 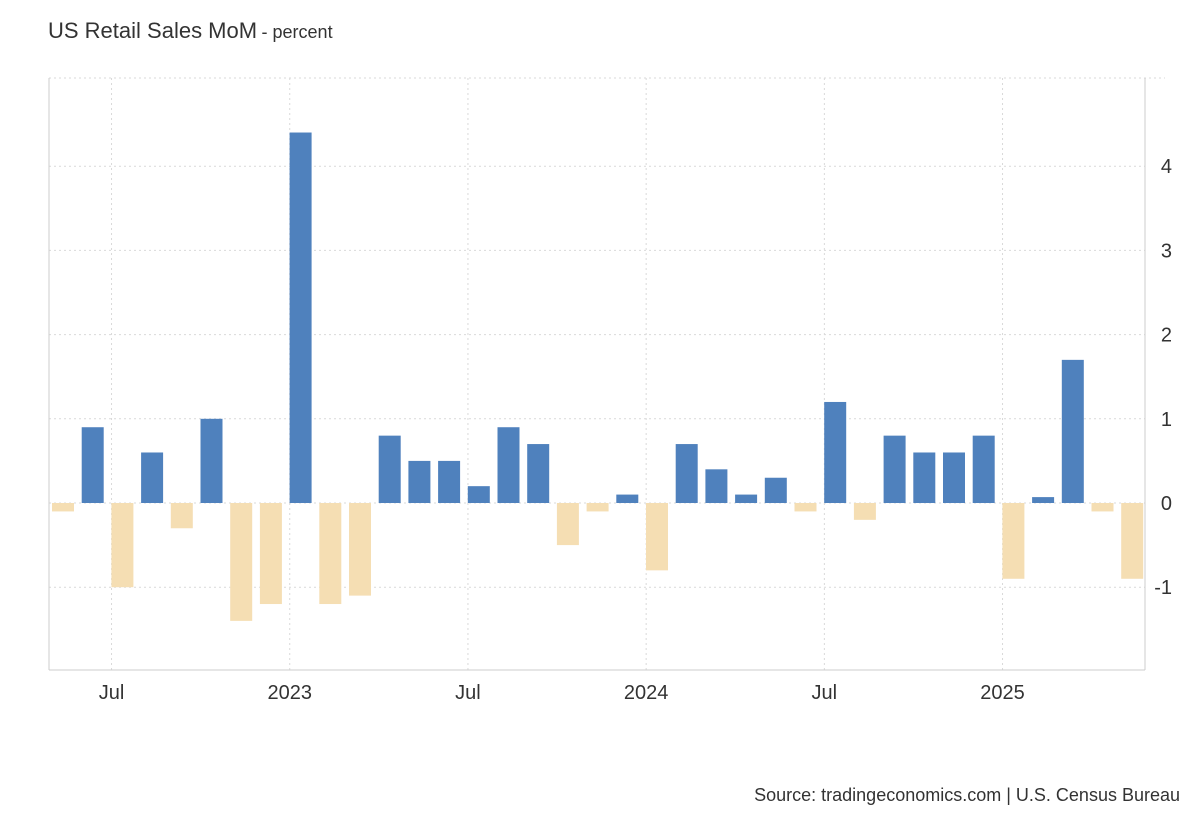 I want to click on x-tick-label: 2023, so click(x=290, y=693).